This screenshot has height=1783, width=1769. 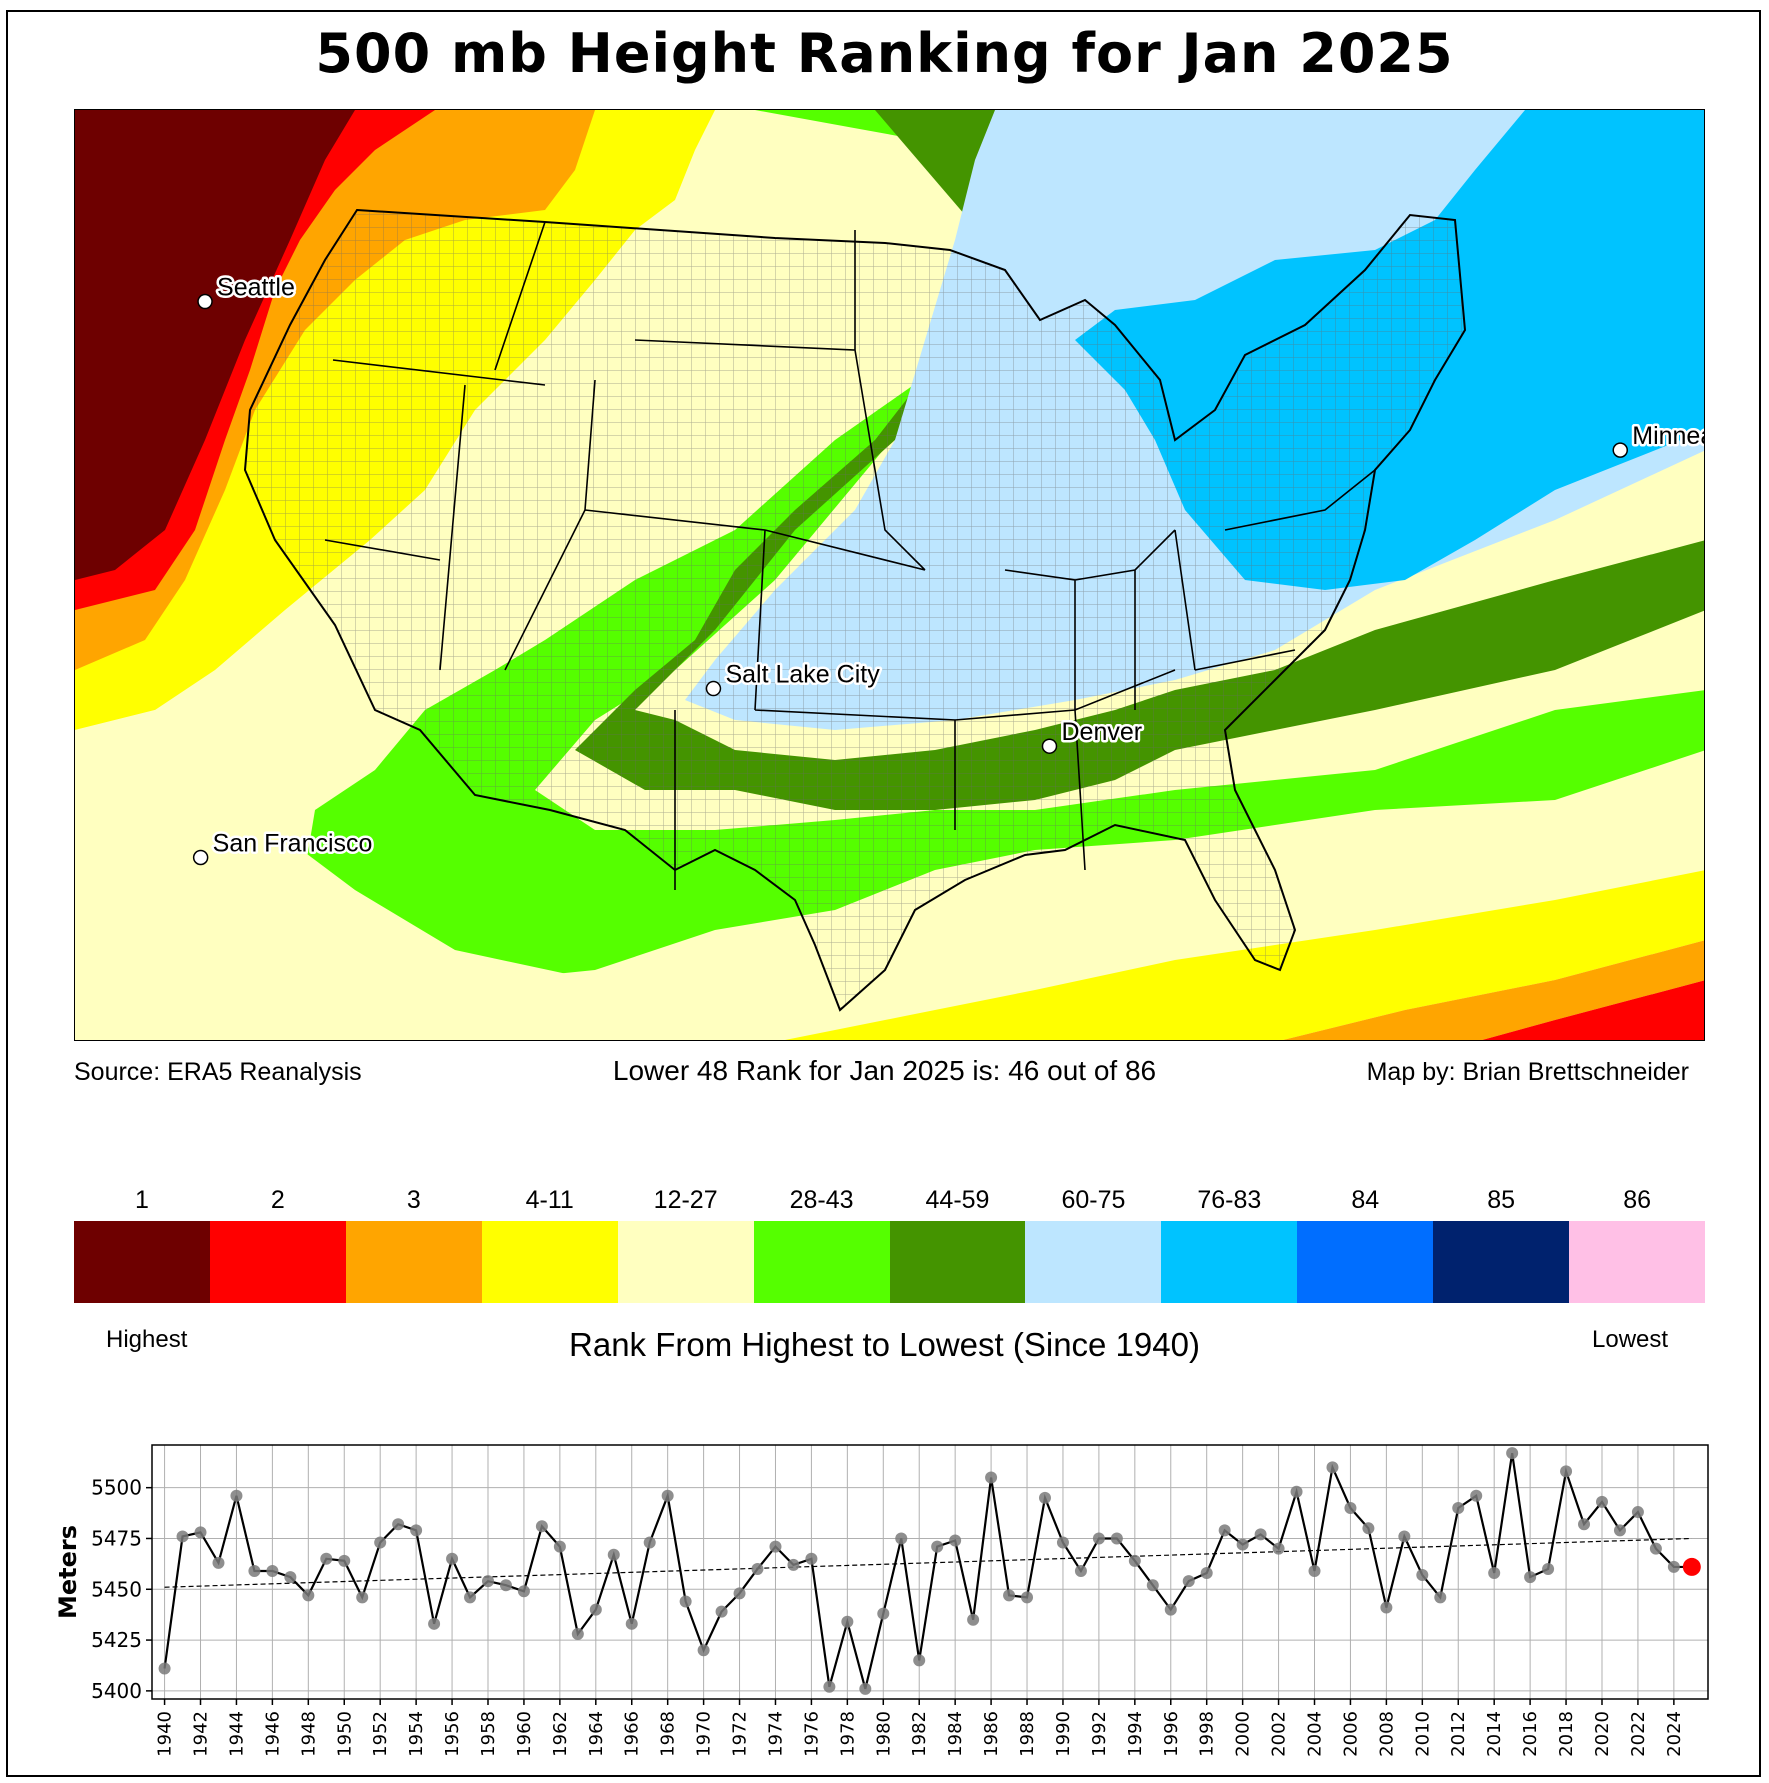 I want to click on source-caption: Source: ERA5 Reanalysis, so click(x=218, y=1072).